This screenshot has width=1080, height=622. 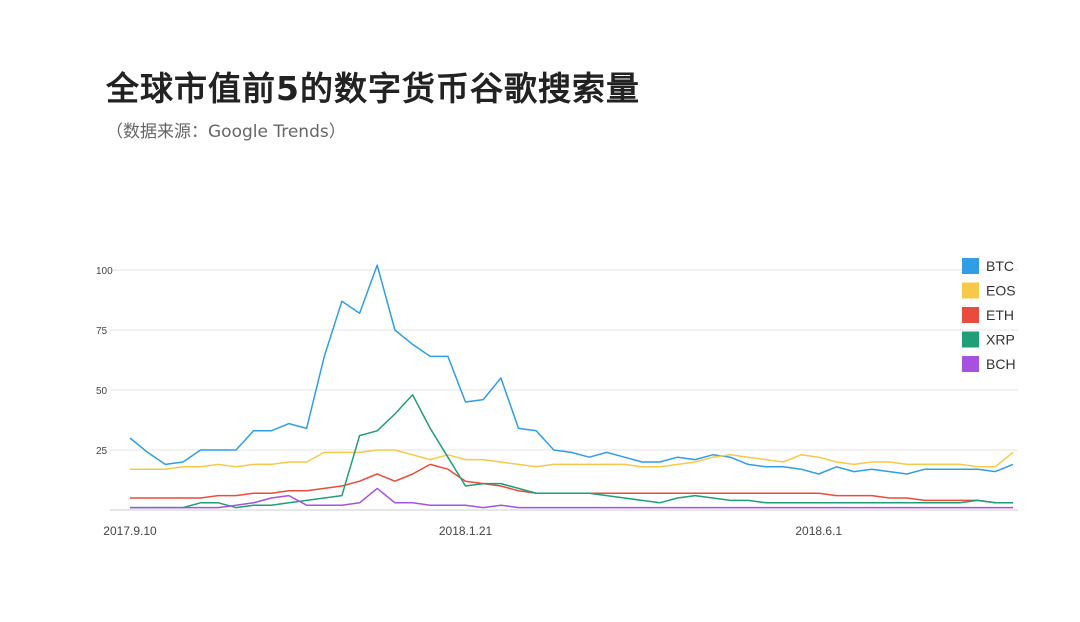 I want to click on chart-title: 全球市值前5的数字货币谷歌搜索量, so click(x=373, y=88).